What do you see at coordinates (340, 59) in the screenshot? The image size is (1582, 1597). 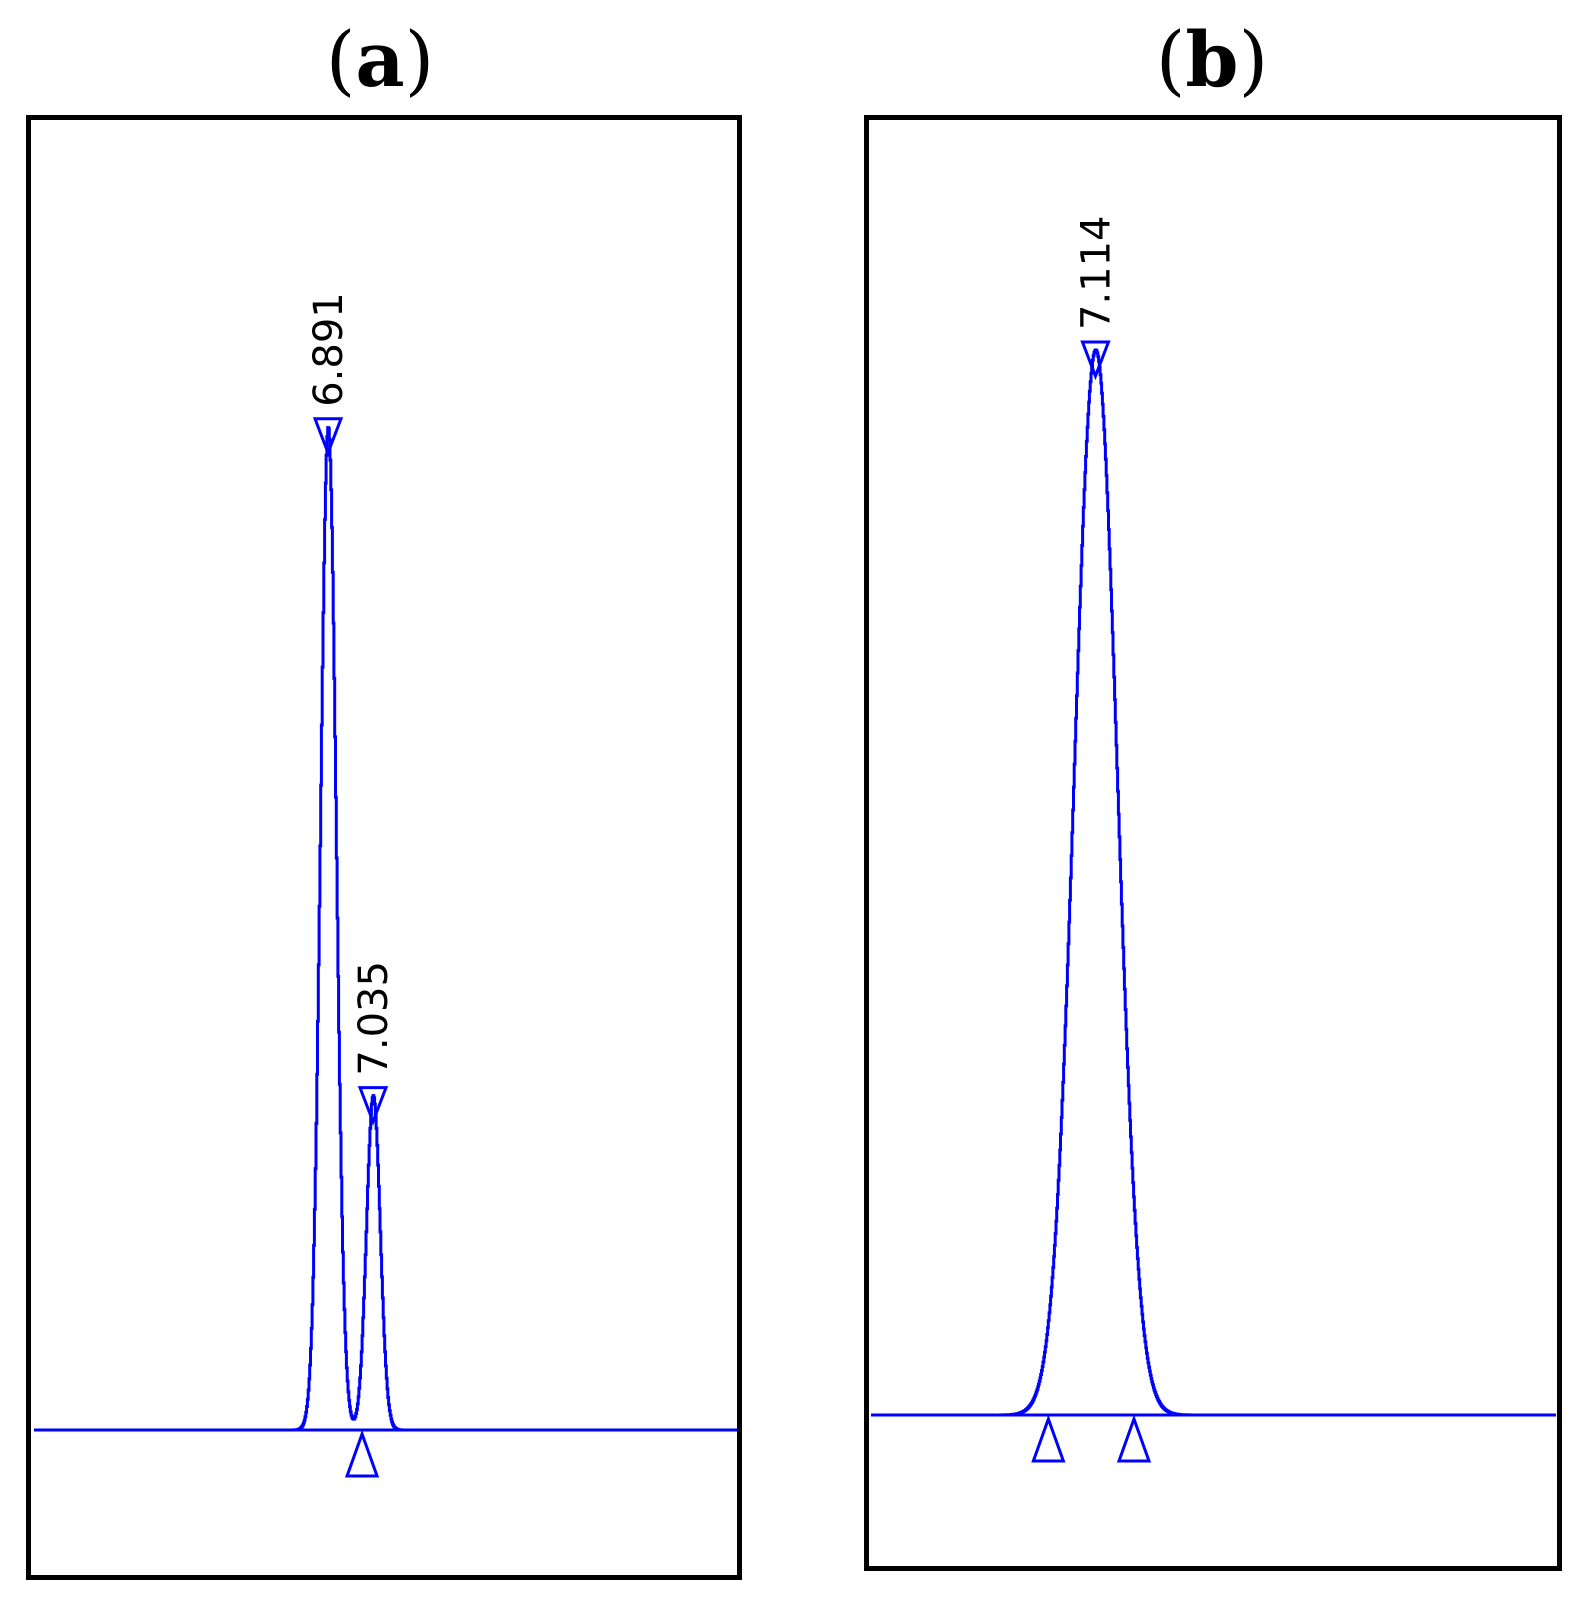 I see `panel-a-title-open: (` at bounding box center [340, 59].